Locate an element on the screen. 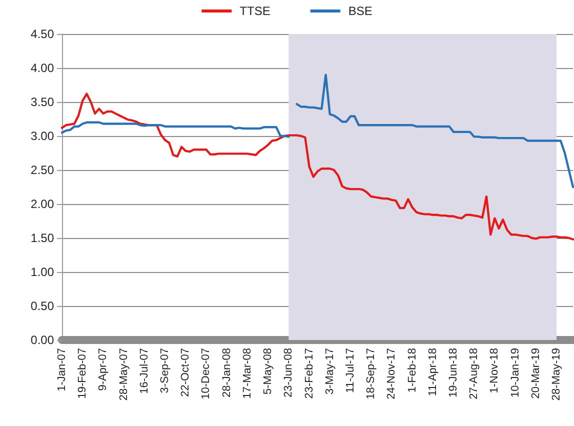 The image size is (574, 426). y-tick-label: 2.00 is located at coordinates (42, 204).